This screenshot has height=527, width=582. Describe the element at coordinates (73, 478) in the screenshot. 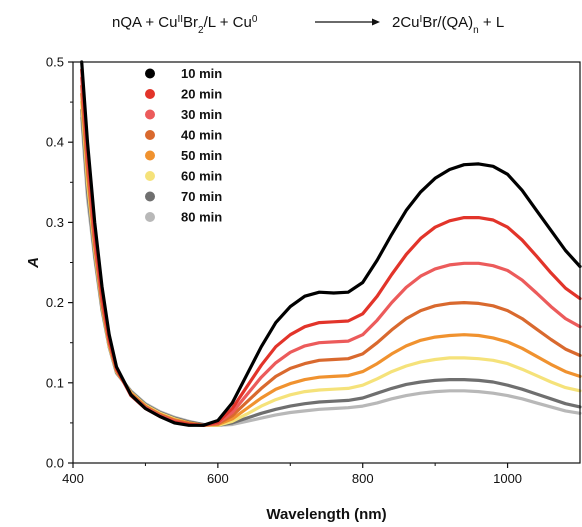

I see `x-tick-label: 400` at that location.